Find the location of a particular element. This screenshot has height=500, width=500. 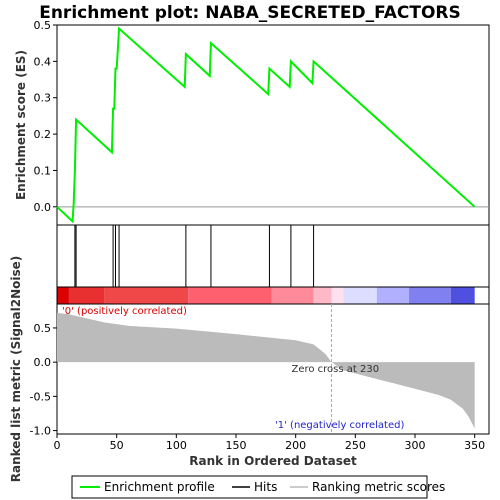

x-tick-label: 350 is located at coordinates (474, 445).